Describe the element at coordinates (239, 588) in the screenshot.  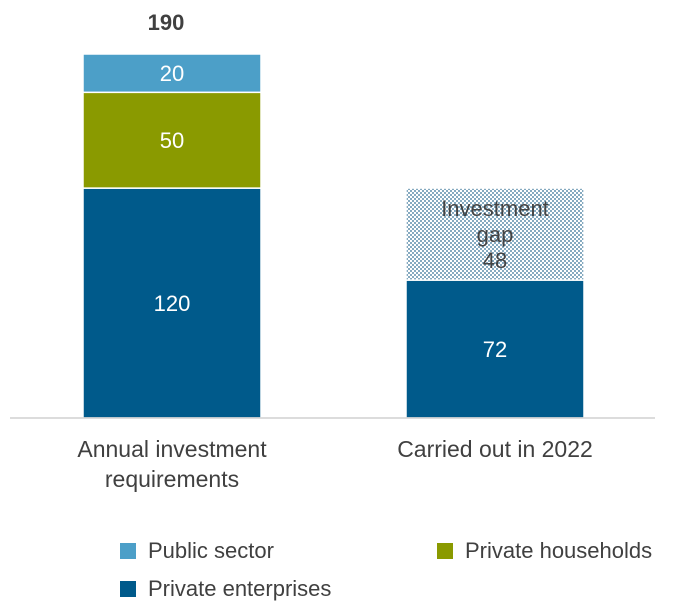
I see `legend-label-private-enterprises: Private enterprises` at that location.